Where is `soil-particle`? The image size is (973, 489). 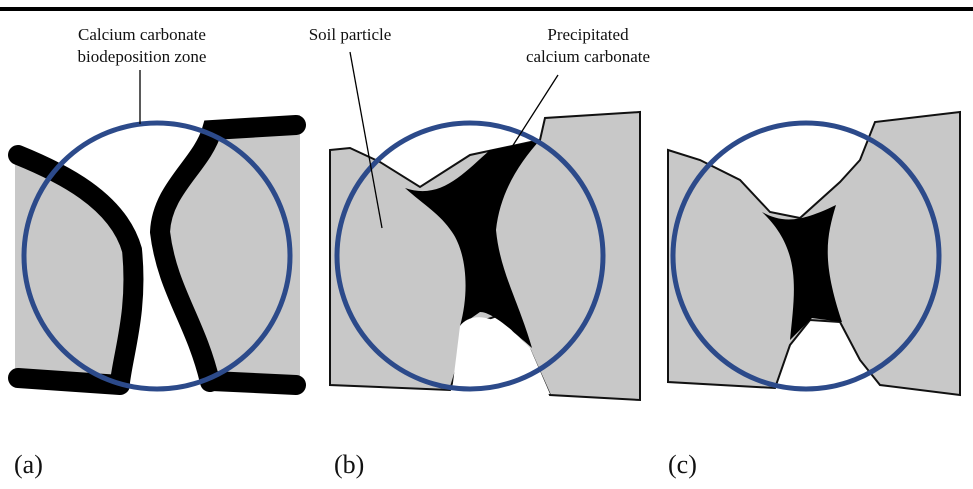
soil-particle is located at coordinates (229, 249).